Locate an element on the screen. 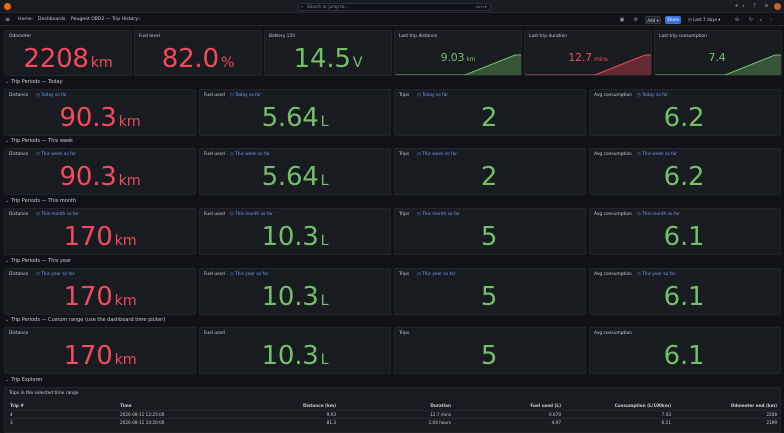 This screenshot has width=784, height=433. plus-icon: + is located at coordinates (736, 6).